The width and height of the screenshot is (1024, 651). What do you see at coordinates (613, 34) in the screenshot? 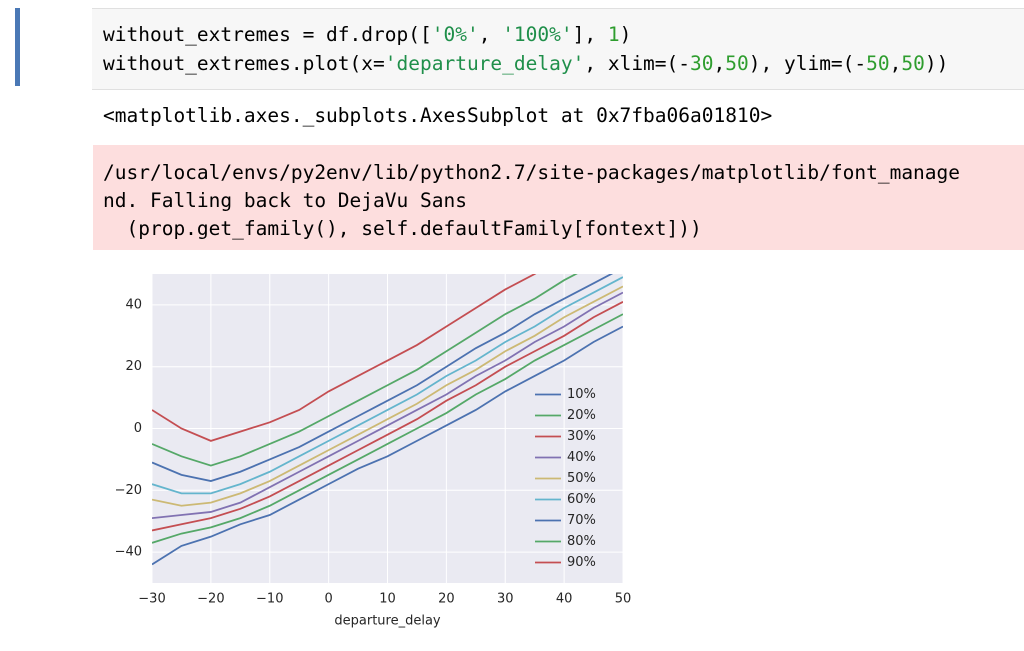
I see `code-token: 1` at bounding box center [613, 34].